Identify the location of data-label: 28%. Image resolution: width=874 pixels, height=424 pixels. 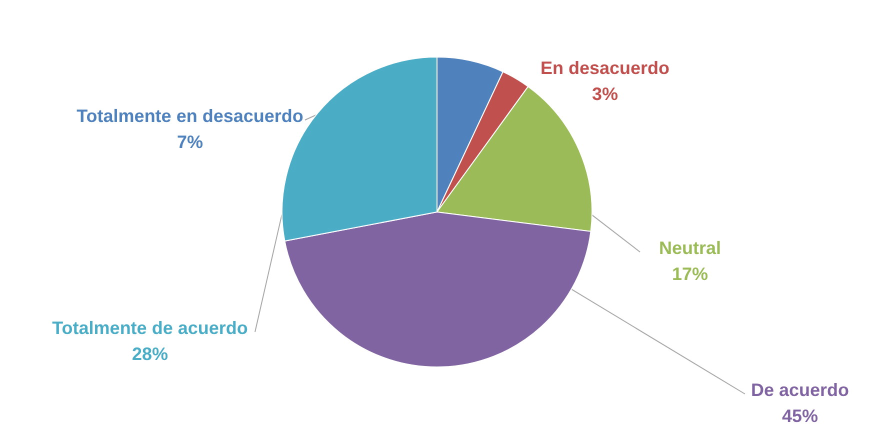
(150, 354).